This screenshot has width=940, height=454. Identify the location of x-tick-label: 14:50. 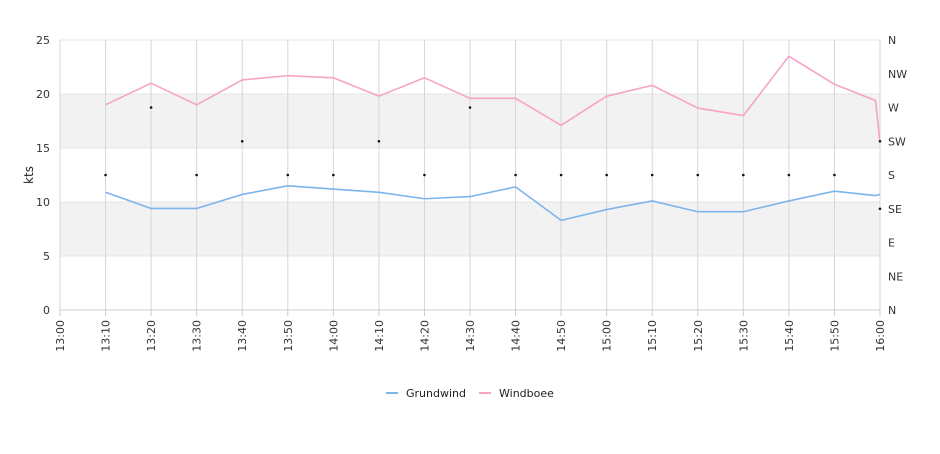
(561, 336).